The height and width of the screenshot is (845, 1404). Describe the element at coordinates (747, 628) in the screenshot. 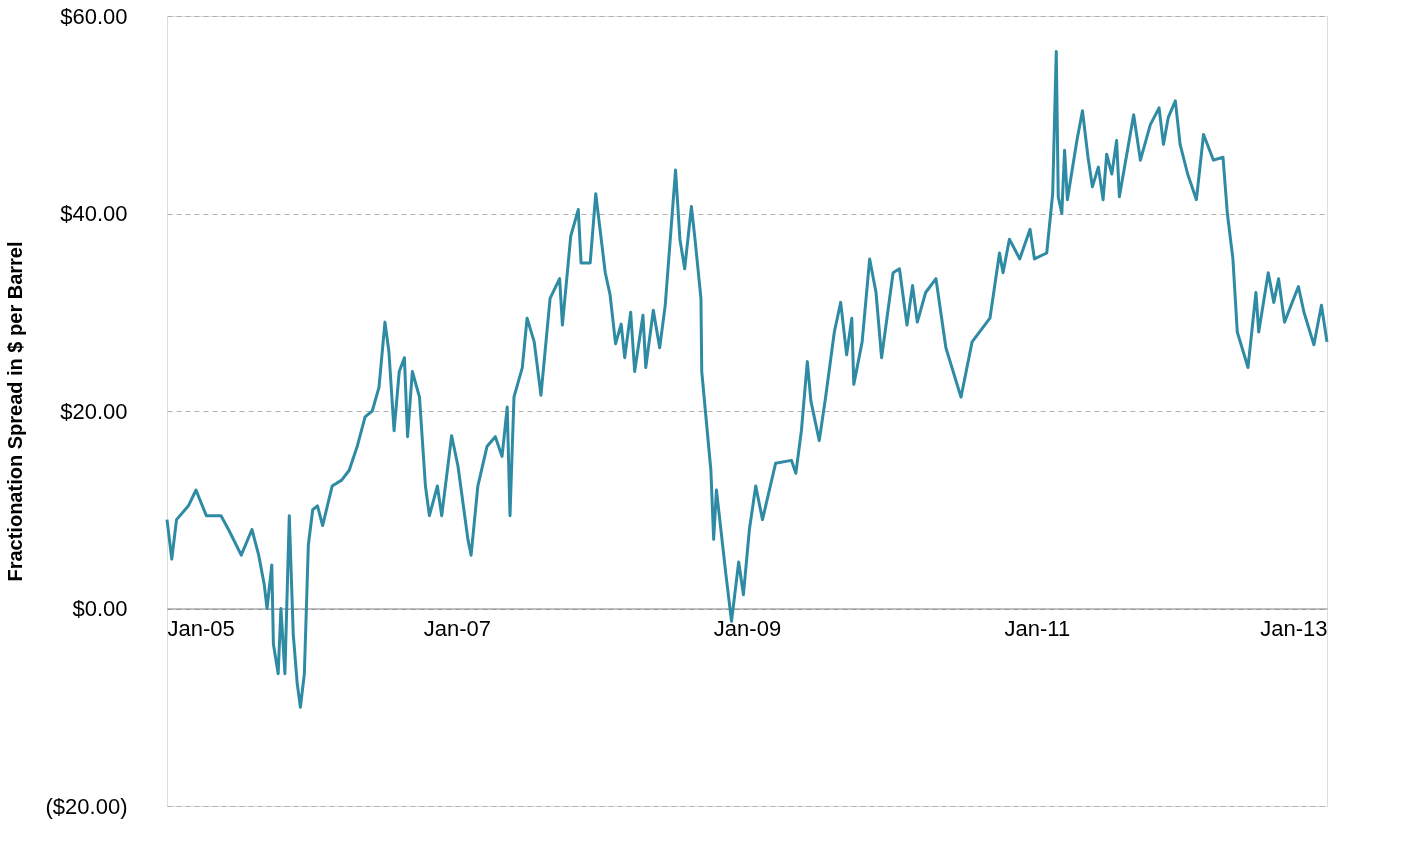

I see `x-tick-label: Jan-09` at that location.